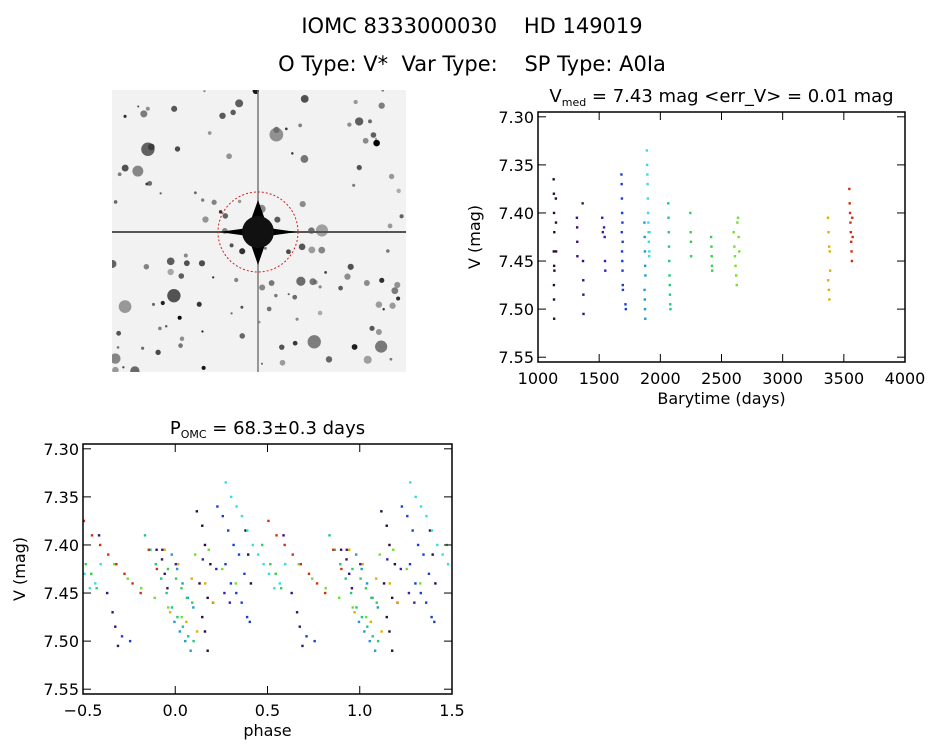 This screenshot has height=747, width=944. I want to click on plot-frame, so click(267, 569).